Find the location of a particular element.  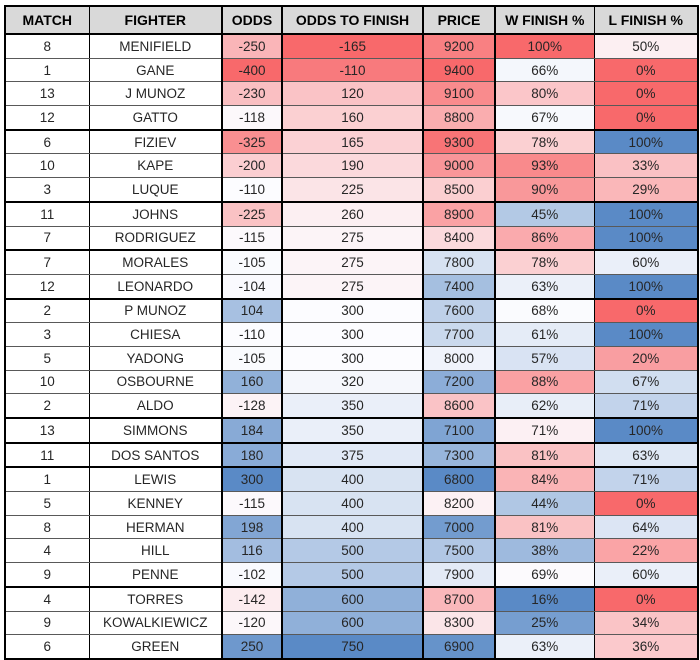

price-cell: 7500 is located at coordinates (459, 551).